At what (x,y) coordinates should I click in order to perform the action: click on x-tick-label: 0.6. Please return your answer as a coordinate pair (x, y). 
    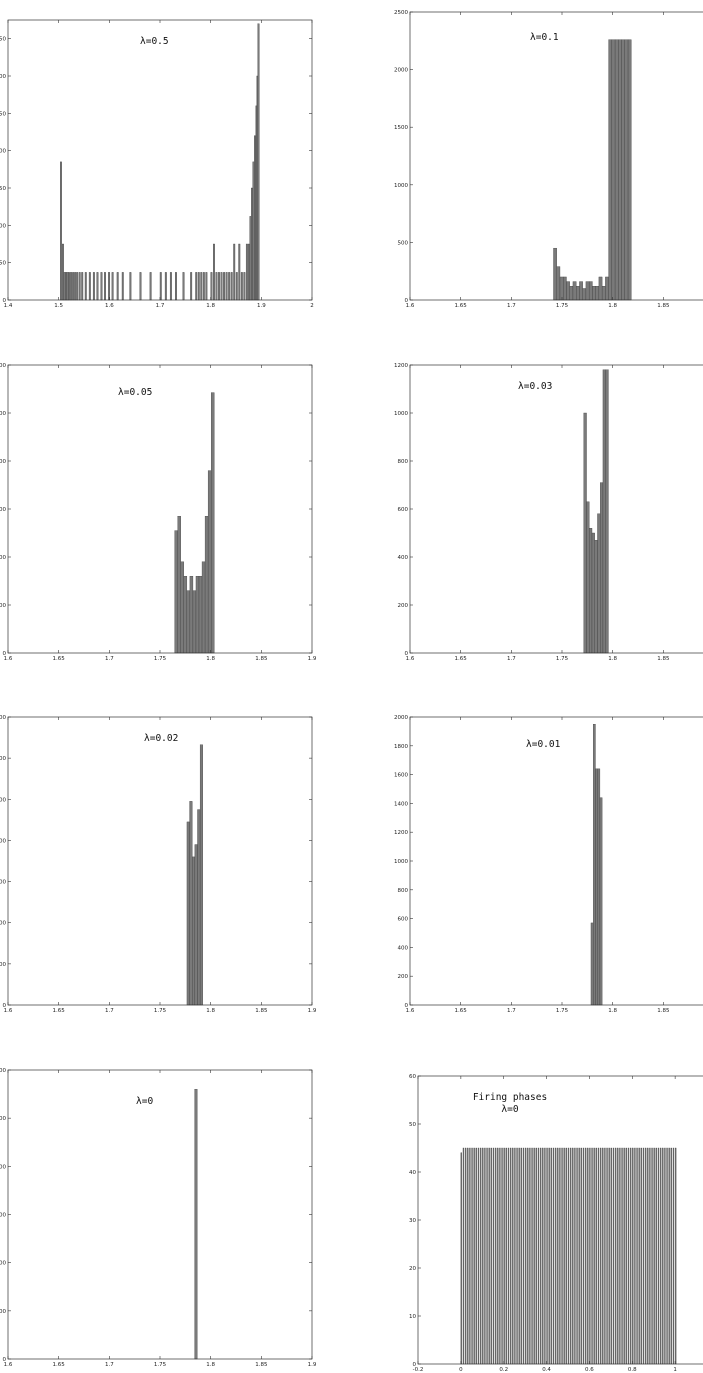
    Looking at the image, I should click on (589, 1370).